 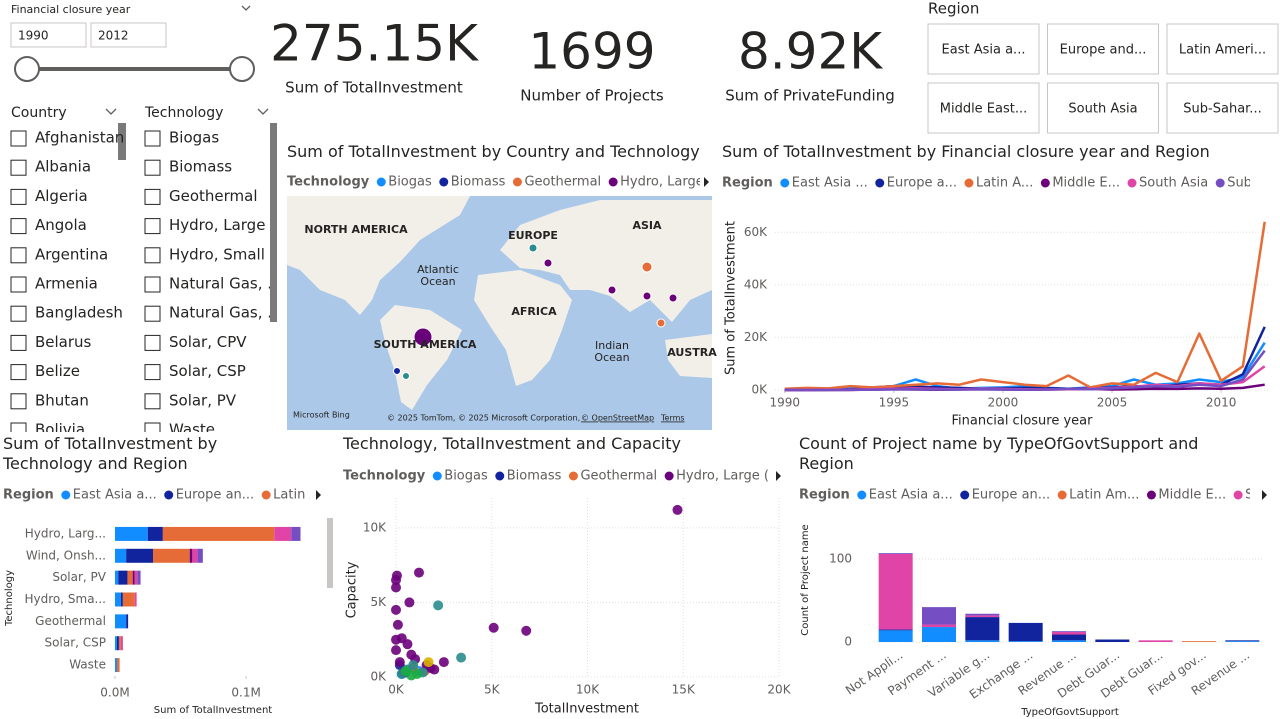 What do you see at coordinates (437, 281) in the screenshot?
I see `map-label: Ocean` at bounding box center [437, 281].